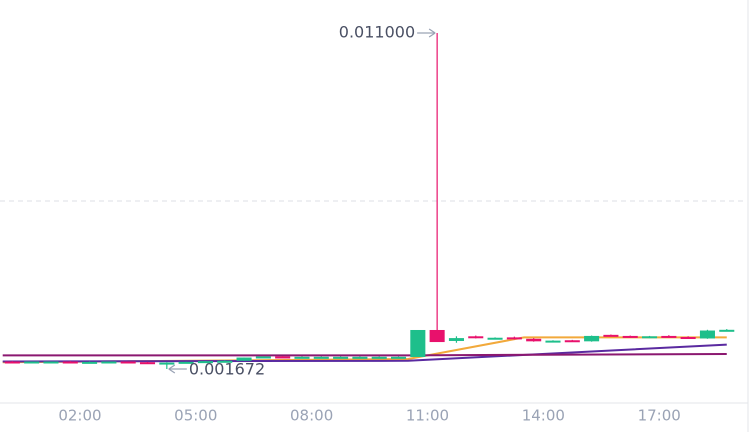  I want to click on annotation-label: 0.011000, so click(377, 31).